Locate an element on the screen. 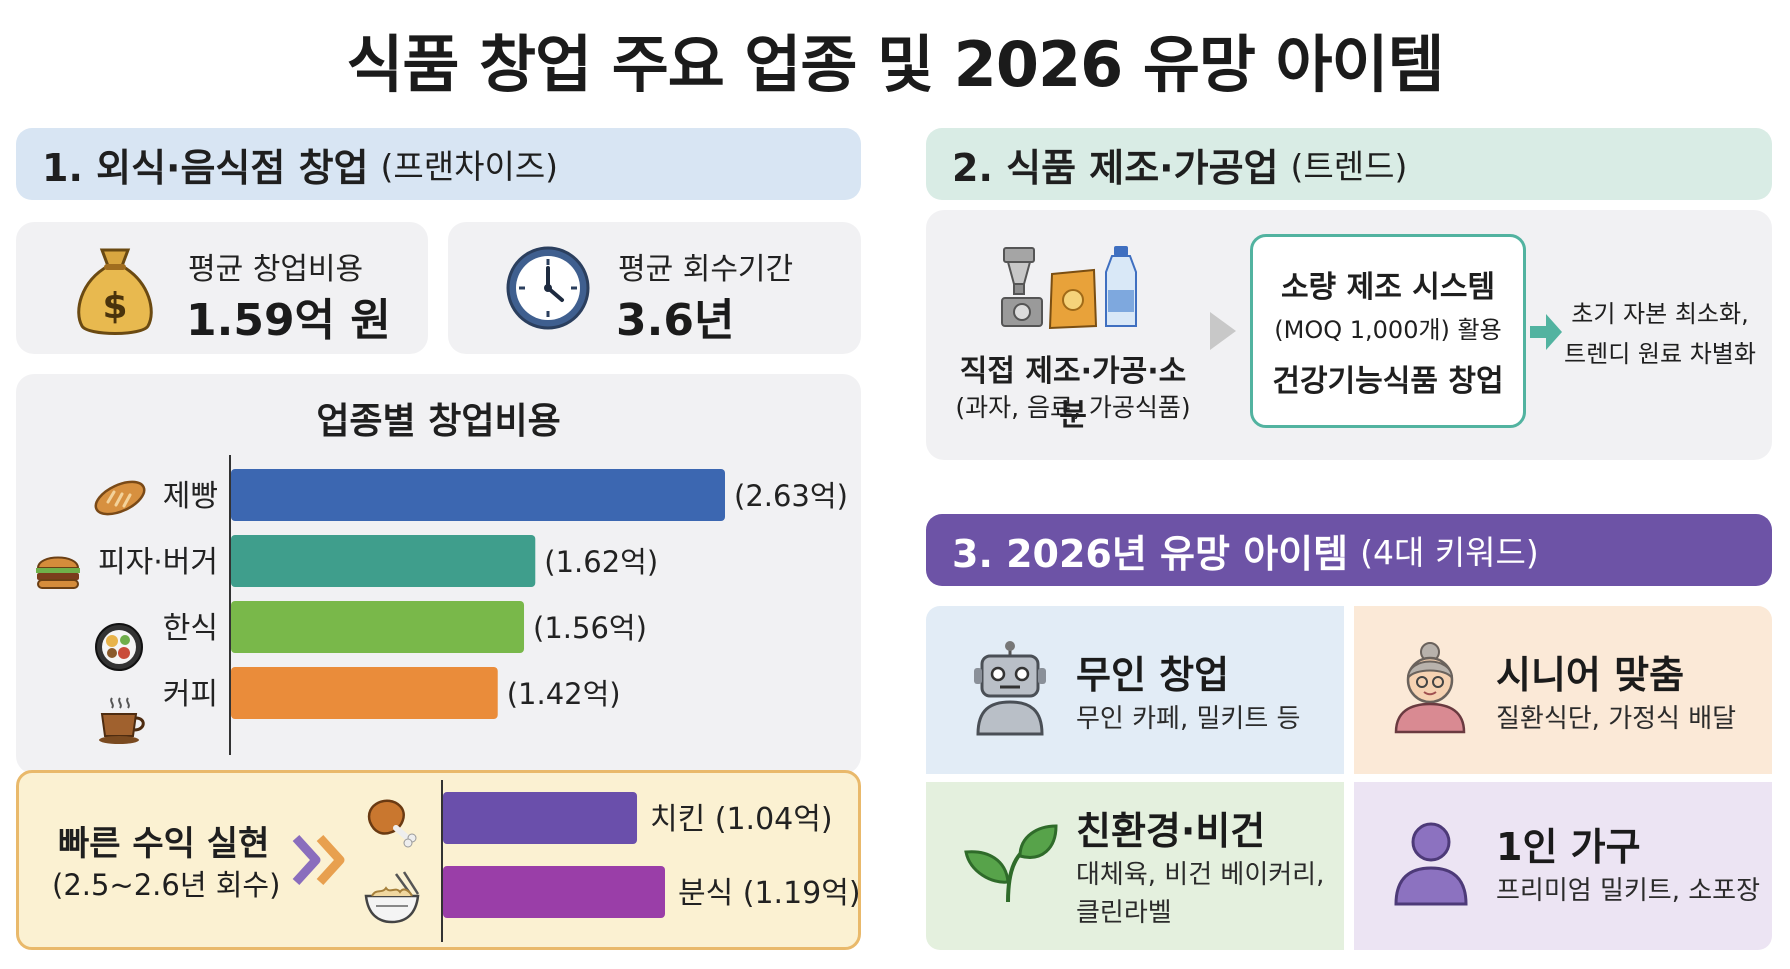 The image size is (1790, 969). section2-heading: 2. 식품 제조·가공업 is located at coordinates (1115, 167).